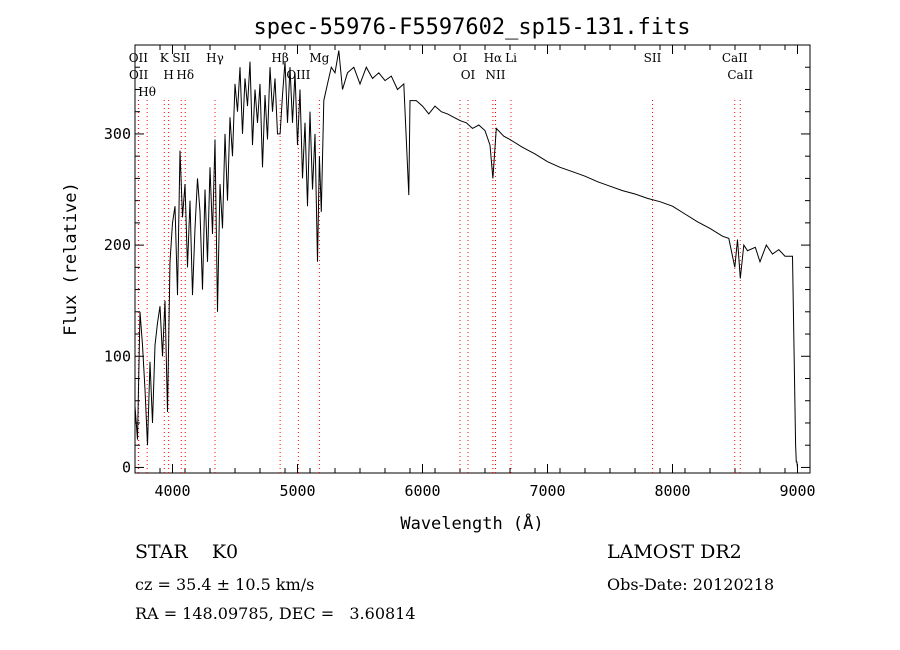 The height and width of the screenshot is (650, 900). Describe the element at coordinates (493, 58) in the screenshot. I see `spectral-line-label: Hα` at that location.